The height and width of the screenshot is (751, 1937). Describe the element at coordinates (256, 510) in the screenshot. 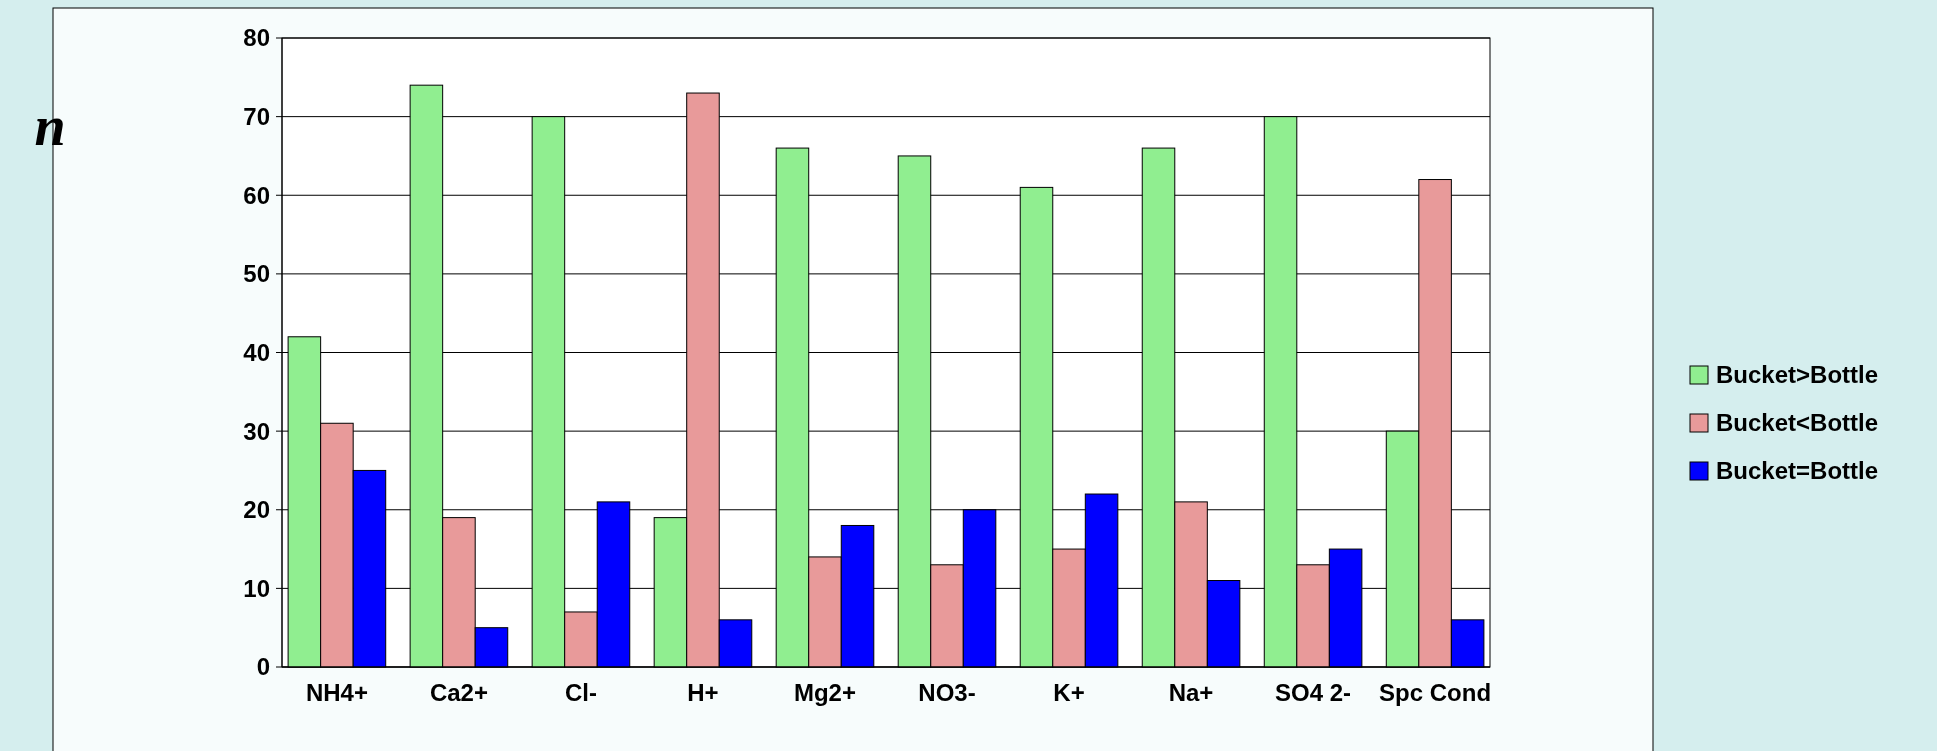

I see `y-tick-label: 20` at that location.